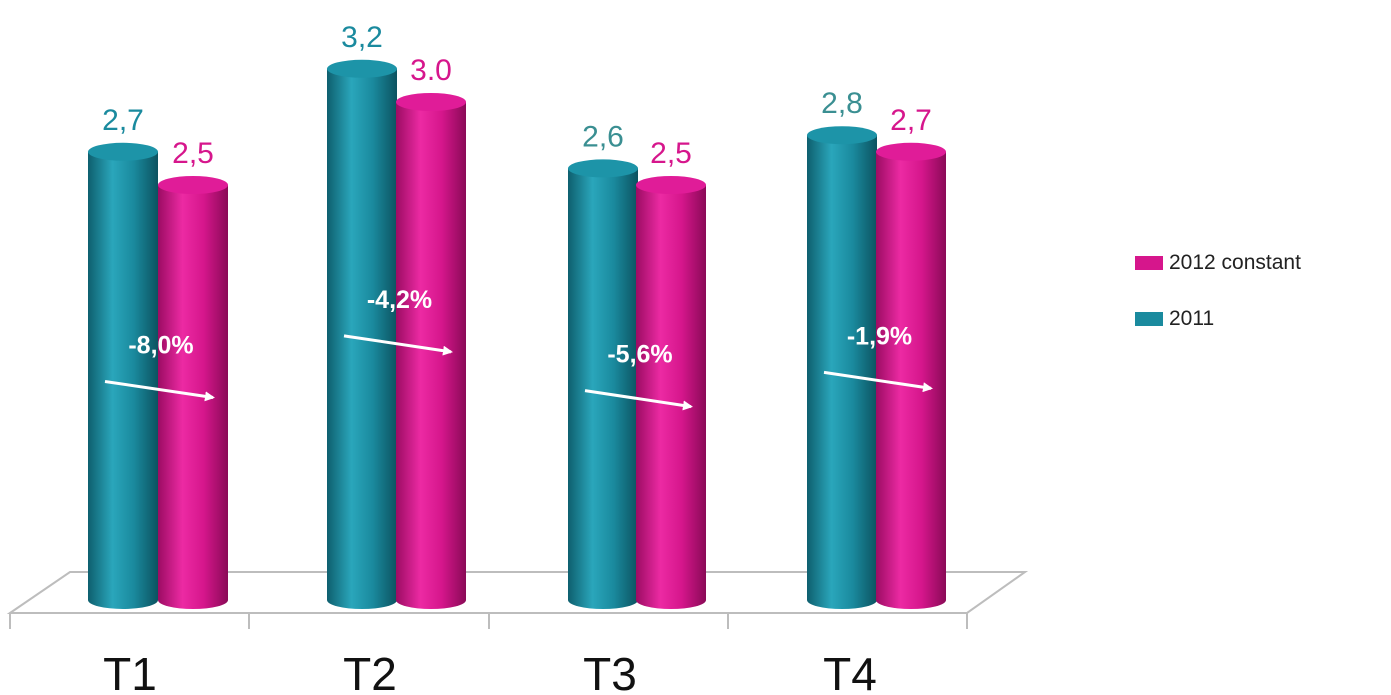 Image resolution: width=1391 pixels, height=695 pixels. What do you see at coordinates (842, 103) in the screenshot?
I see `value-label: 2,8` at bounding box center [842, 103].